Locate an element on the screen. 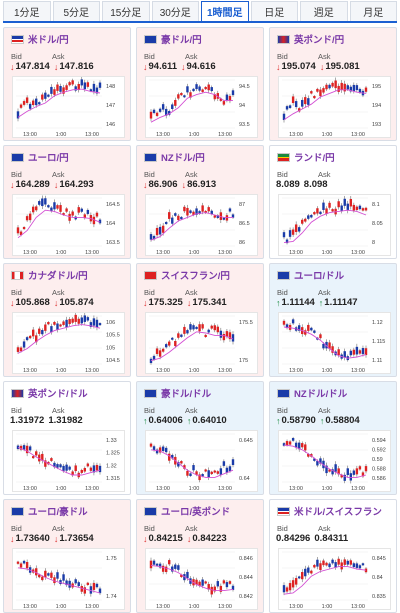 The image size is (400, 613). bid-value-group: ↓ 105.868 is located at coordinates (30, 302).